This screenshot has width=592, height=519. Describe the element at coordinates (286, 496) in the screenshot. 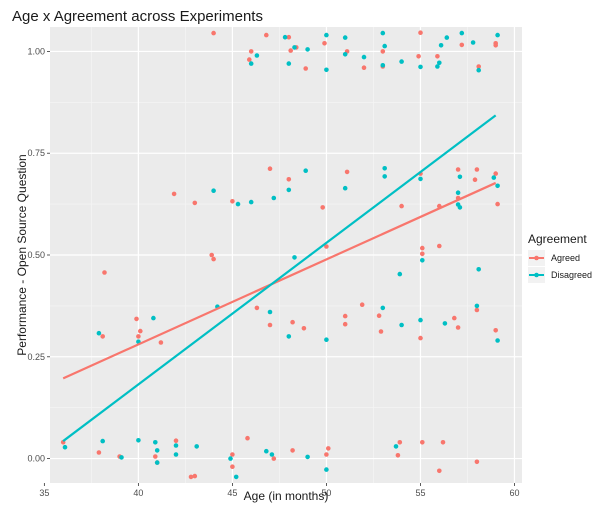

I see `x-axis-title: Age (in months)` at that location.